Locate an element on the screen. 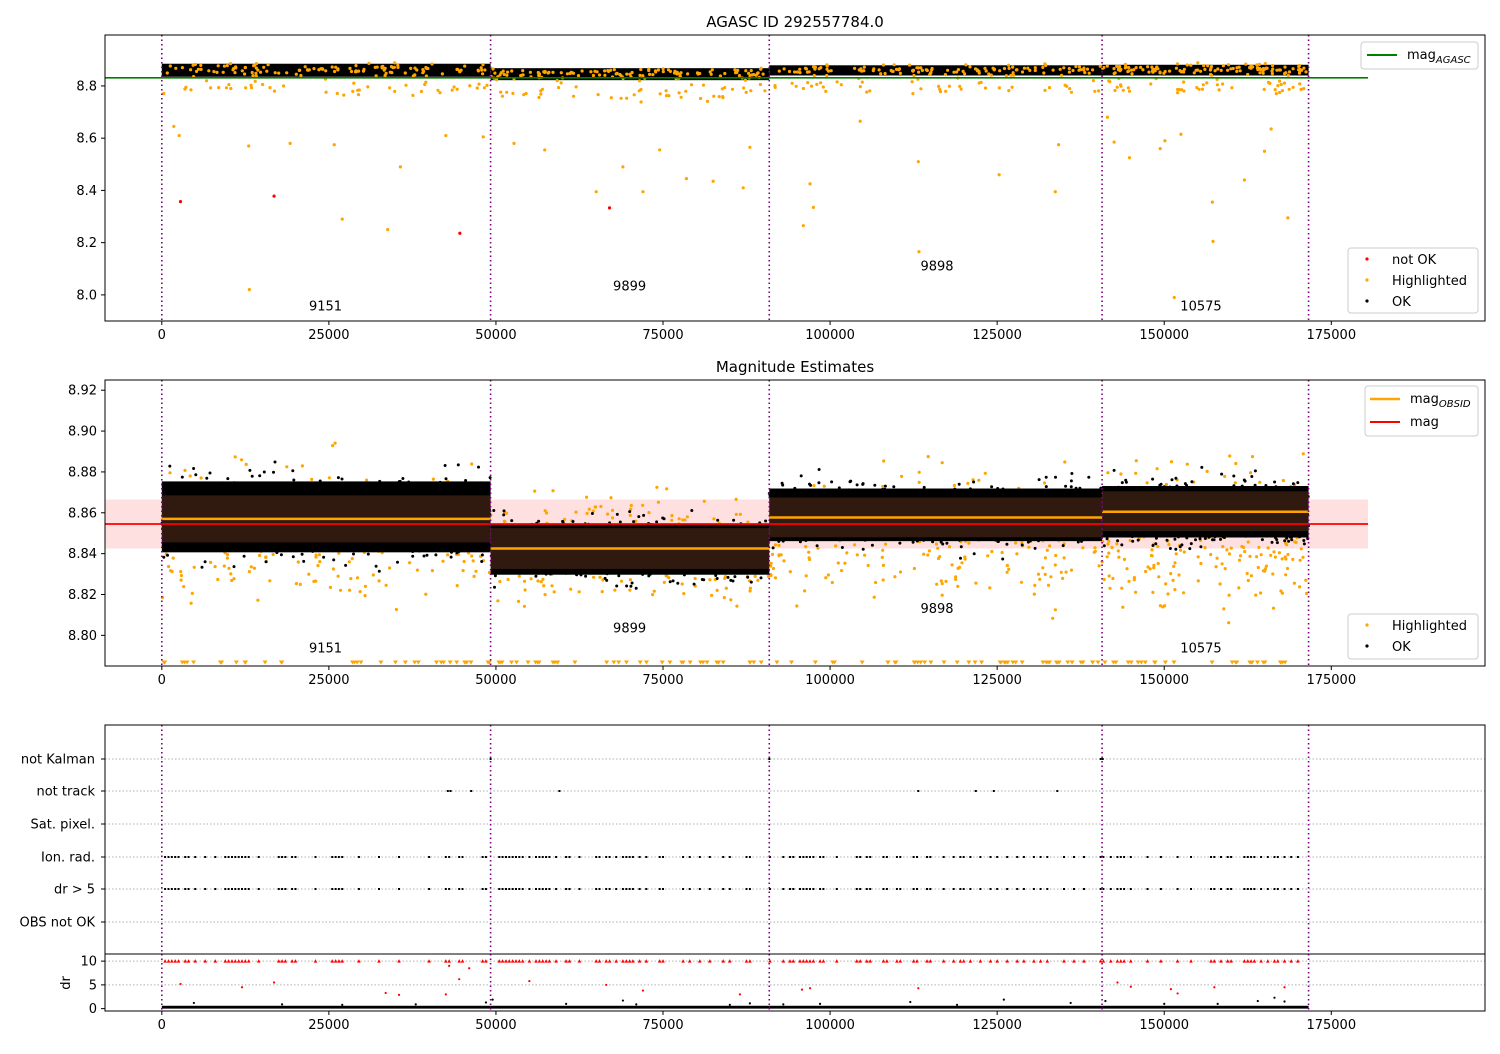  x-tick-label: 25000 is located at coordinates (328, 335).